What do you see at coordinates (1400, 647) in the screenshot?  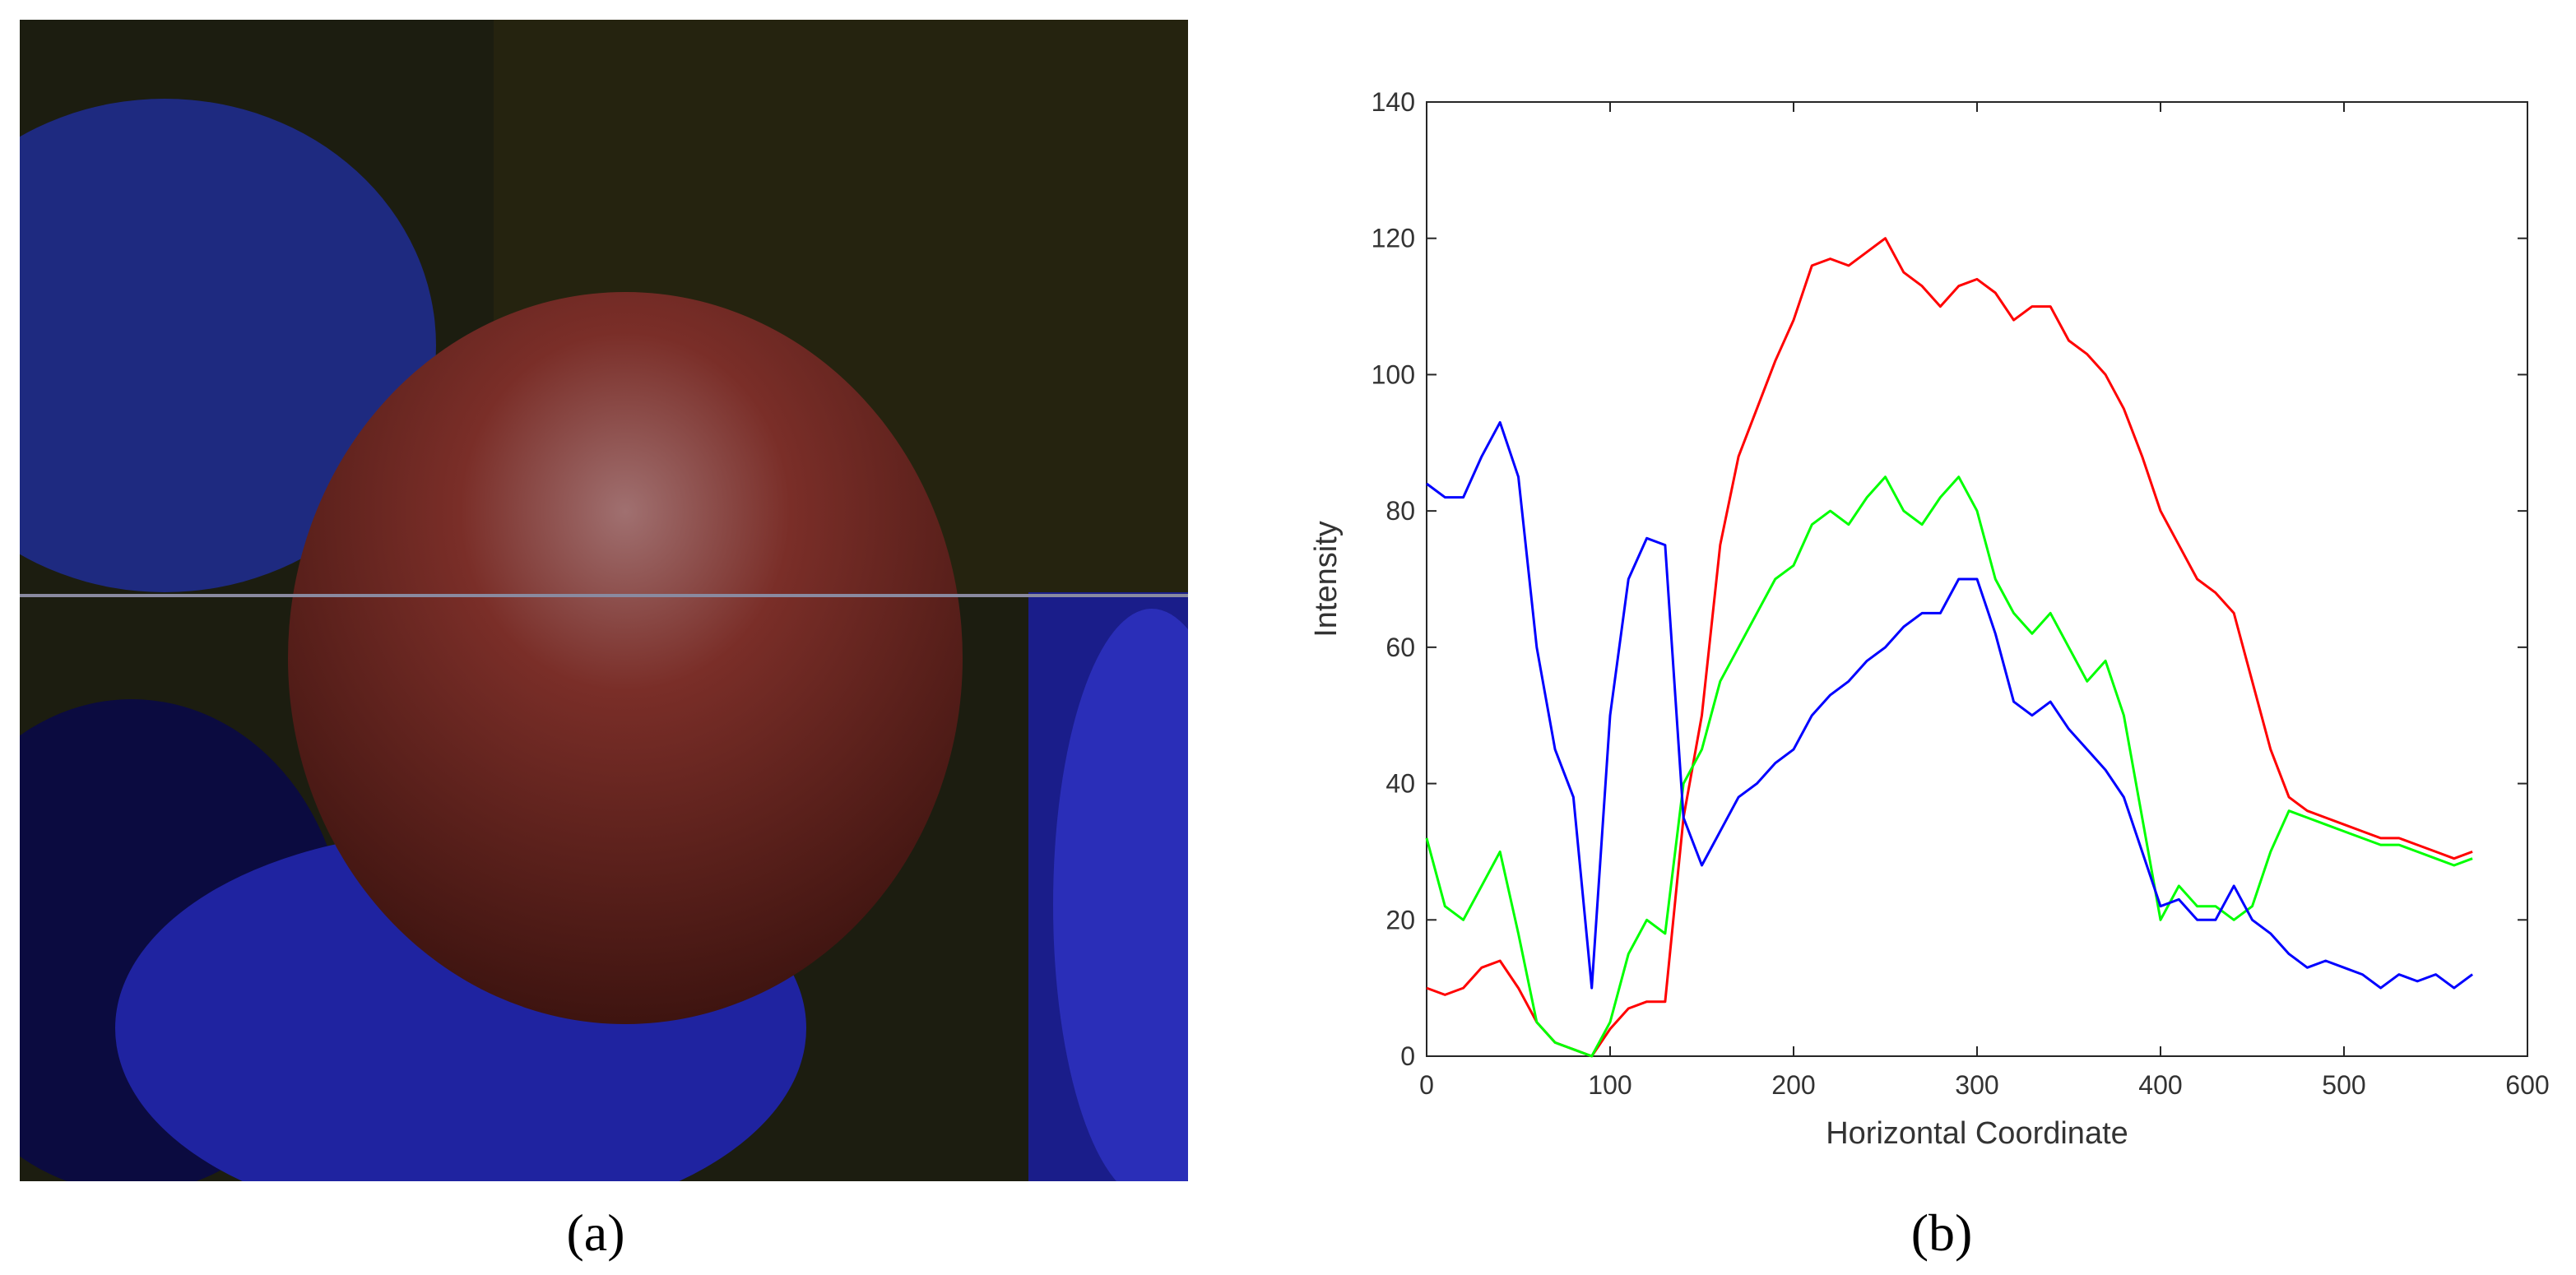 I see `y-tick-label: 60` at bounding box center [1400, 647].